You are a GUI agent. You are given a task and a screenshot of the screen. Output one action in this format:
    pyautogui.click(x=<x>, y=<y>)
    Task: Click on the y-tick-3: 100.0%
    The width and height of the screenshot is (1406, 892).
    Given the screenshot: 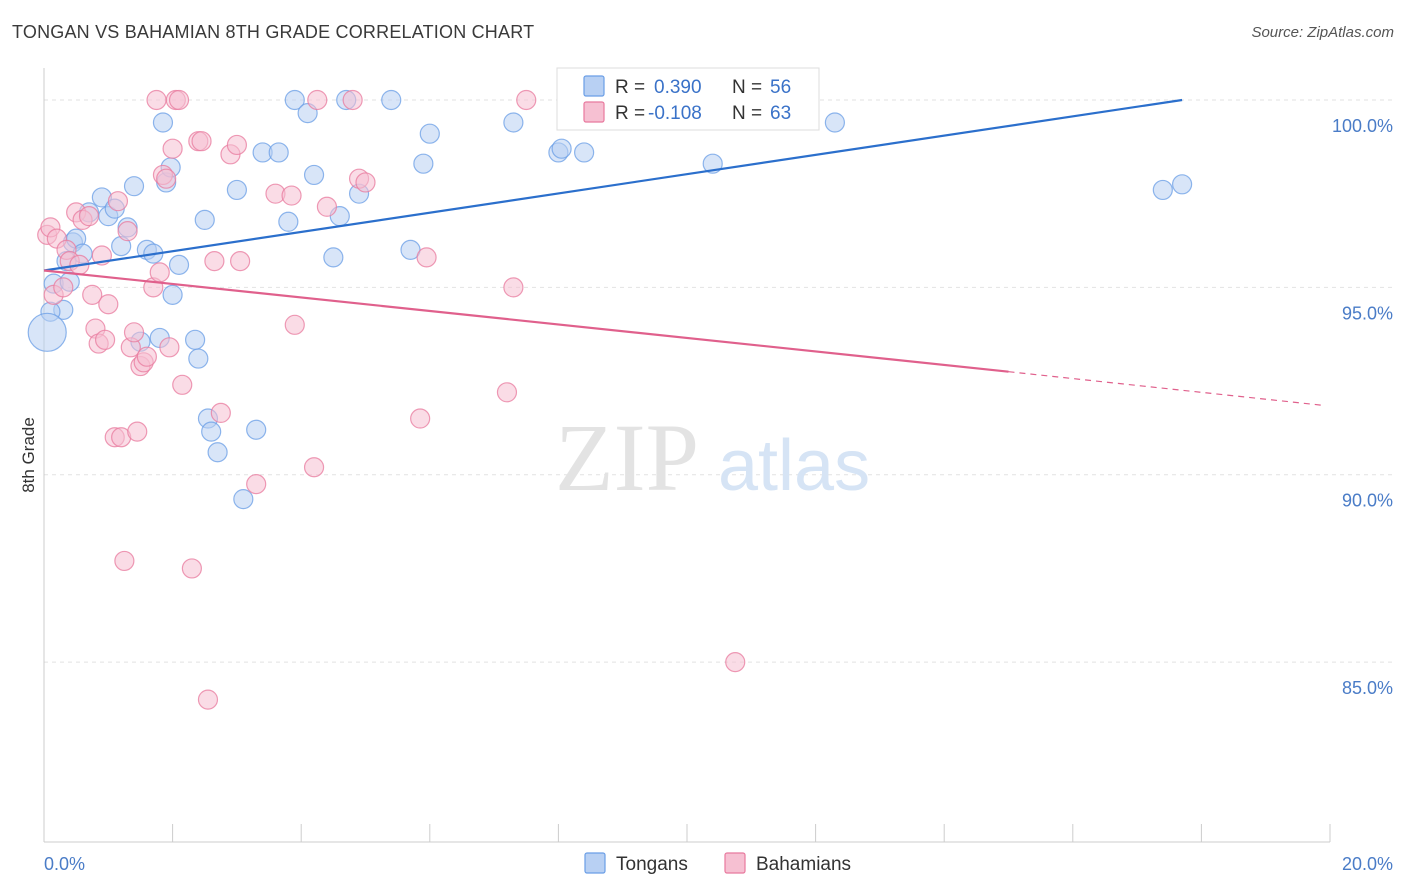 What is the action you would take?
    pyautogui.click(x=1362, y=126)
    